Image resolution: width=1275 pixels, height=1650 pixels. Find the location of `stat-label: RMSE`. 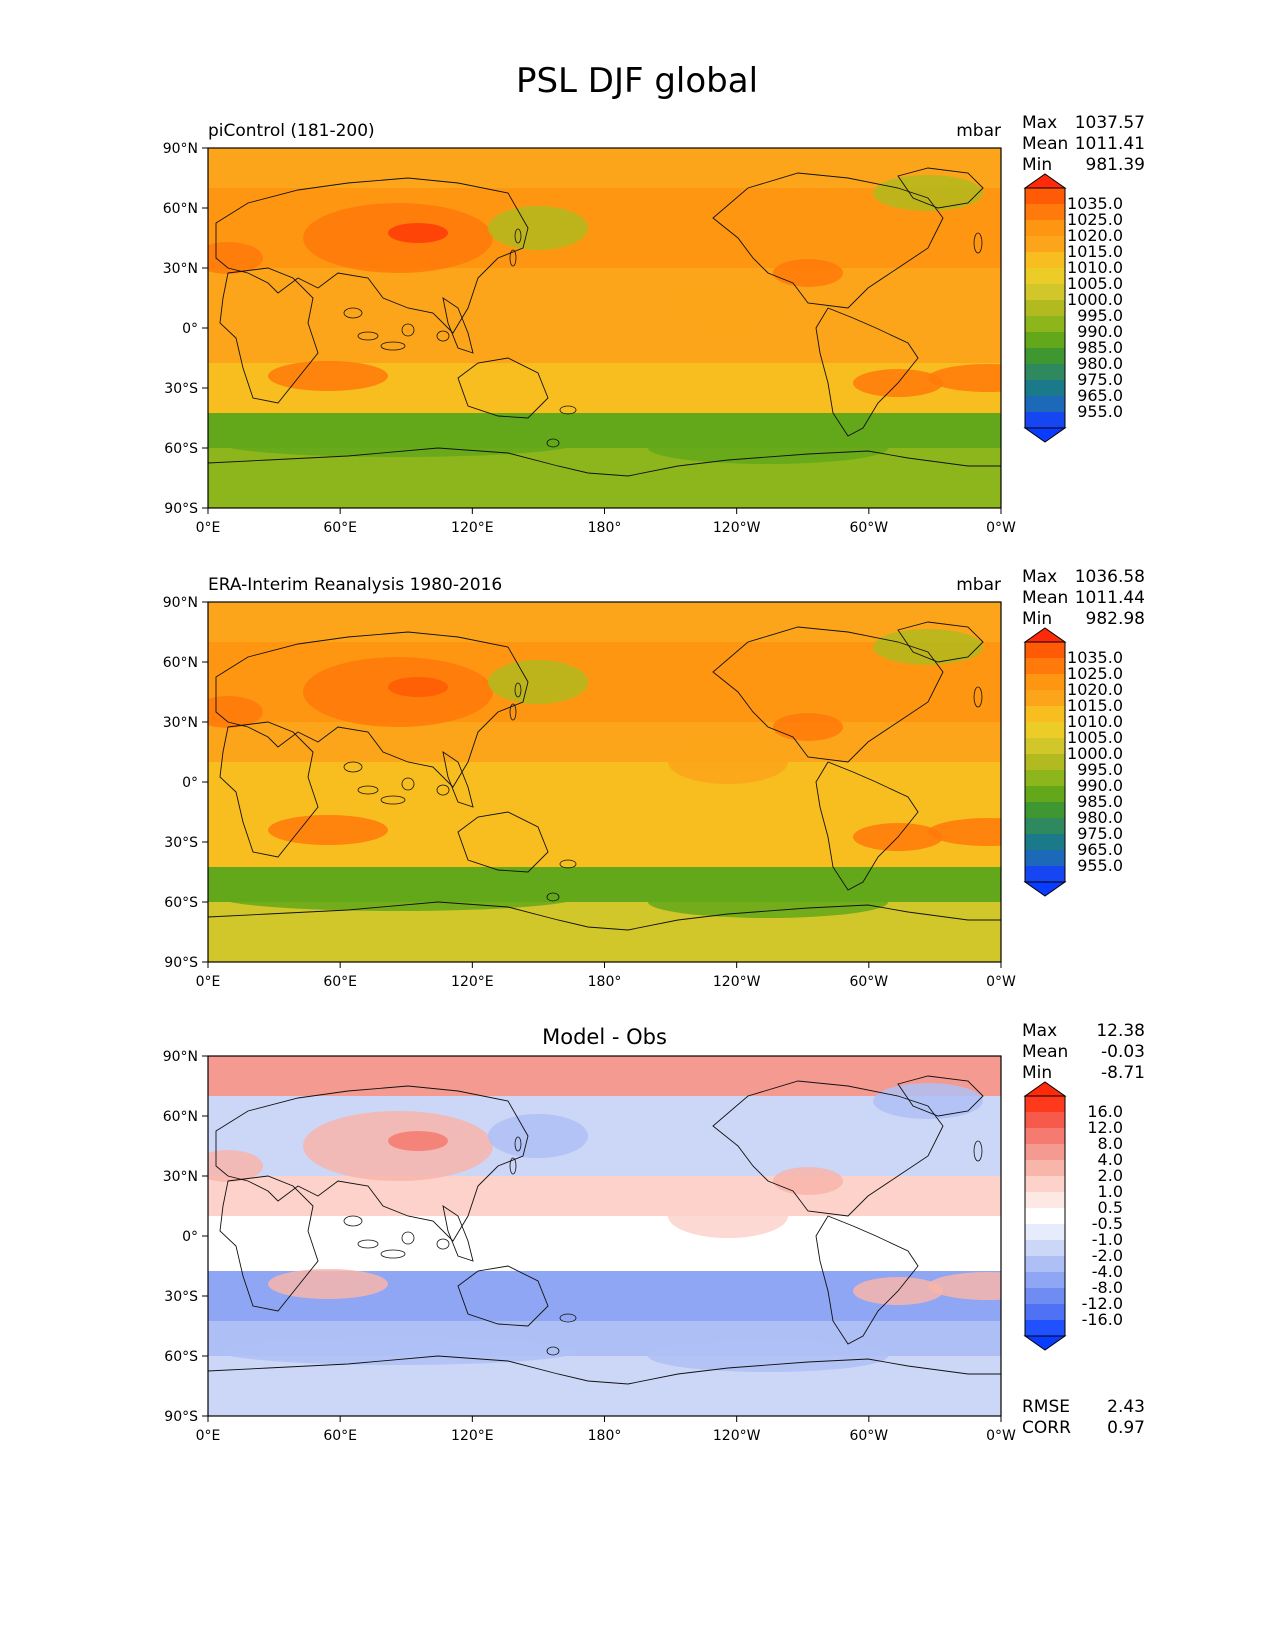

stat-label: RMSE is located at coordinates (1046, 1407).